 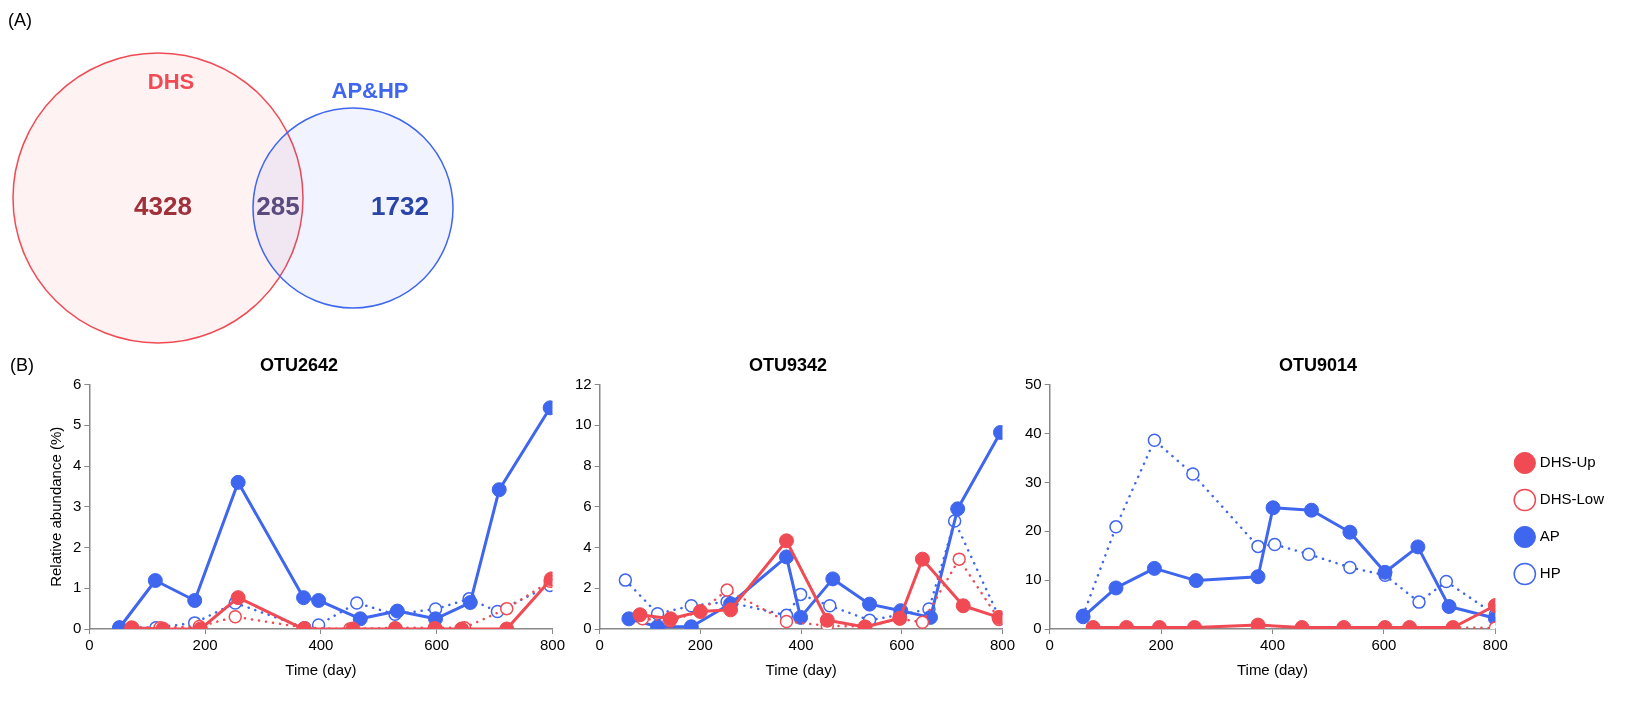 I want to click on chart-title: OTU9342, so click(x=788, y=364).